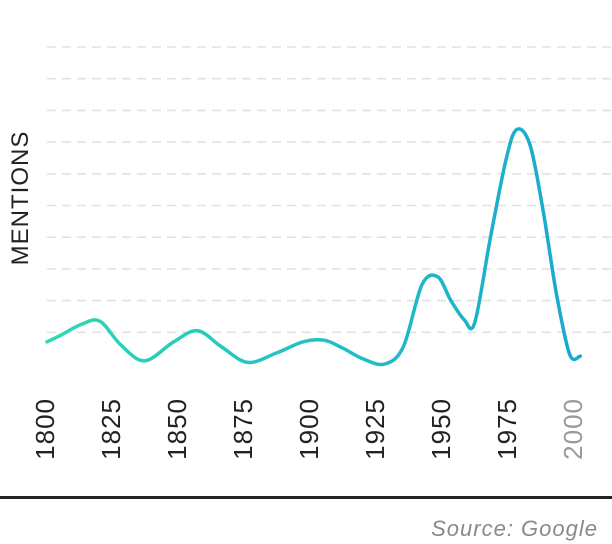  Describe the element at coordinates (309, 429) in the screenshot. I see `x-tick-label: 1900` at that location.